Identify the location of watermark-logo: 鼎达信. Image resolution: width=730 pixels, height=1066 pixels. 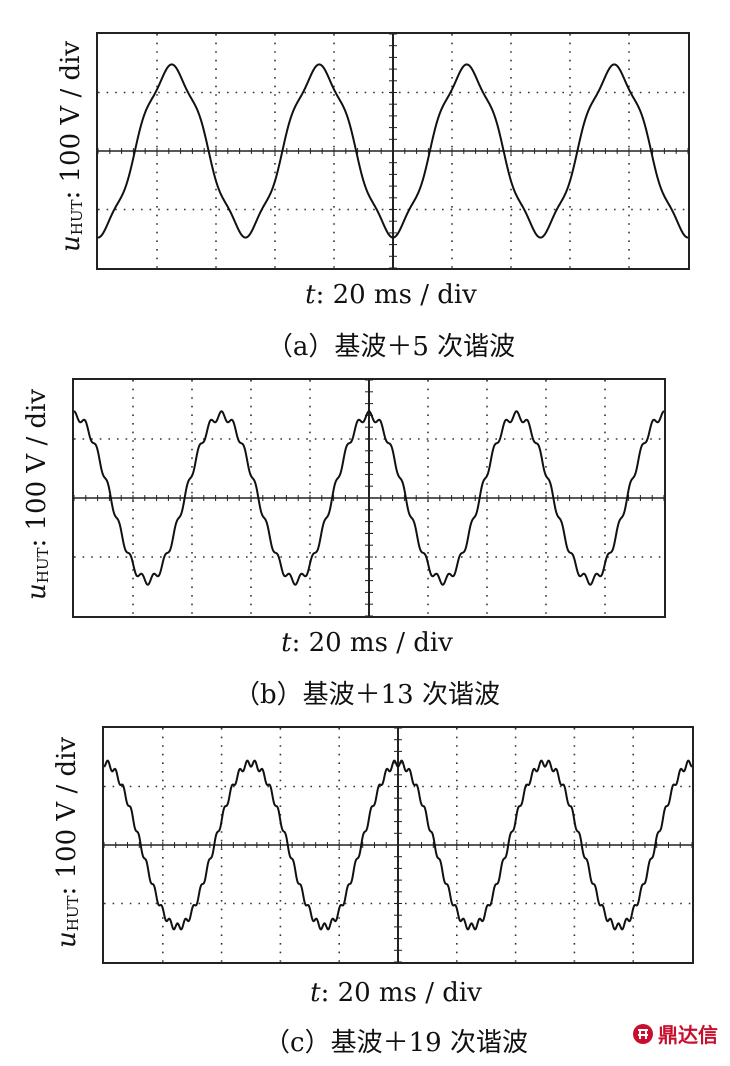
(675, 1033).